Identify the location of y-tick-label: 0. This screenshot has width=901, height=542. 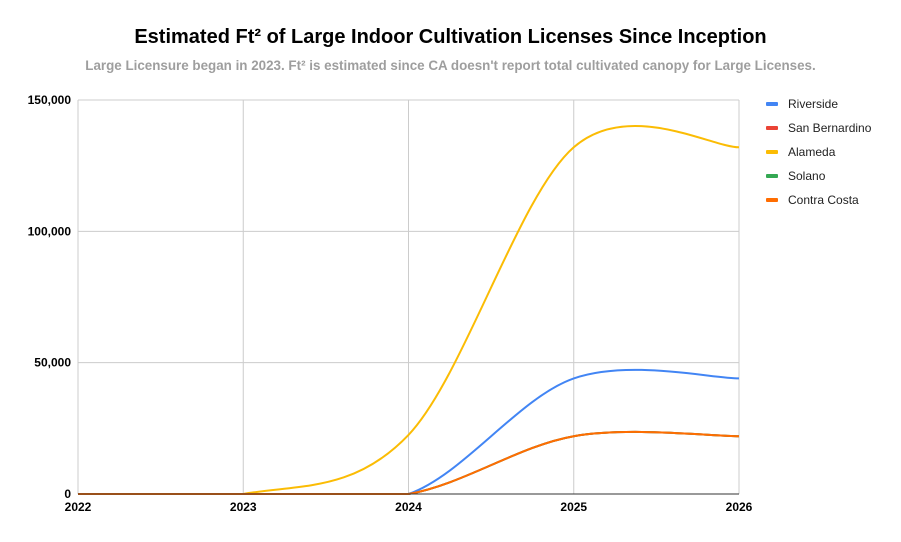
(67, 494).